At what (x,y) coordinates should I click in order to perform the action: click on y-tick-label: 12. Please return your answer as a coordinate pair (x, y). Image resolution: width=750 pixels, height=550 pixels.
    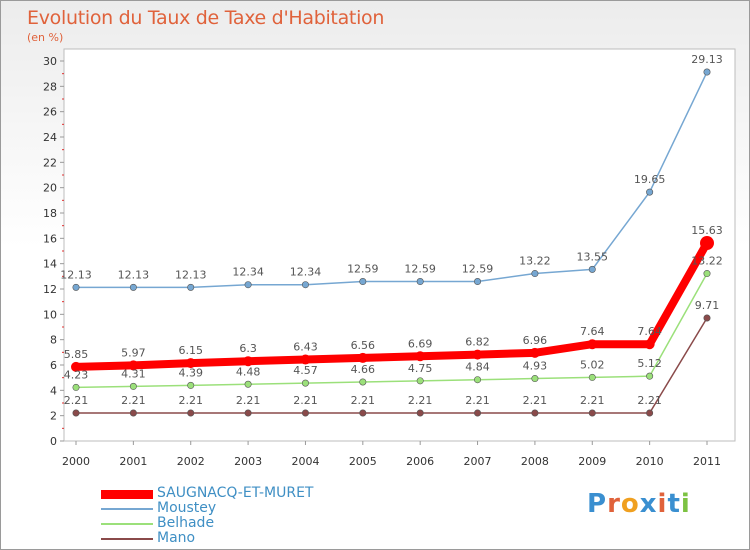
    Looking at the image, I should click on (50, 289).